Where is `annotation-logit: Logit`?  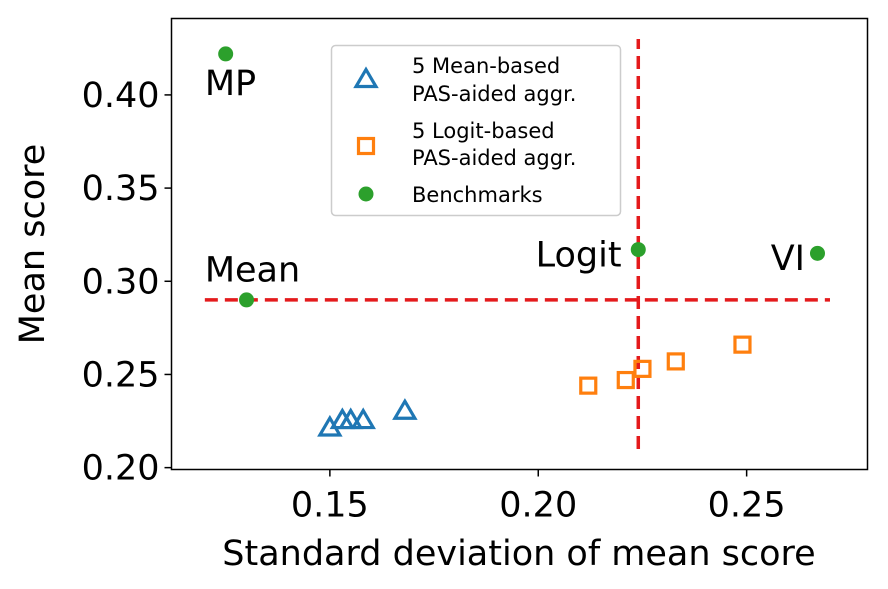
annotation-logit: Logit is located at coordinates (579, 255).